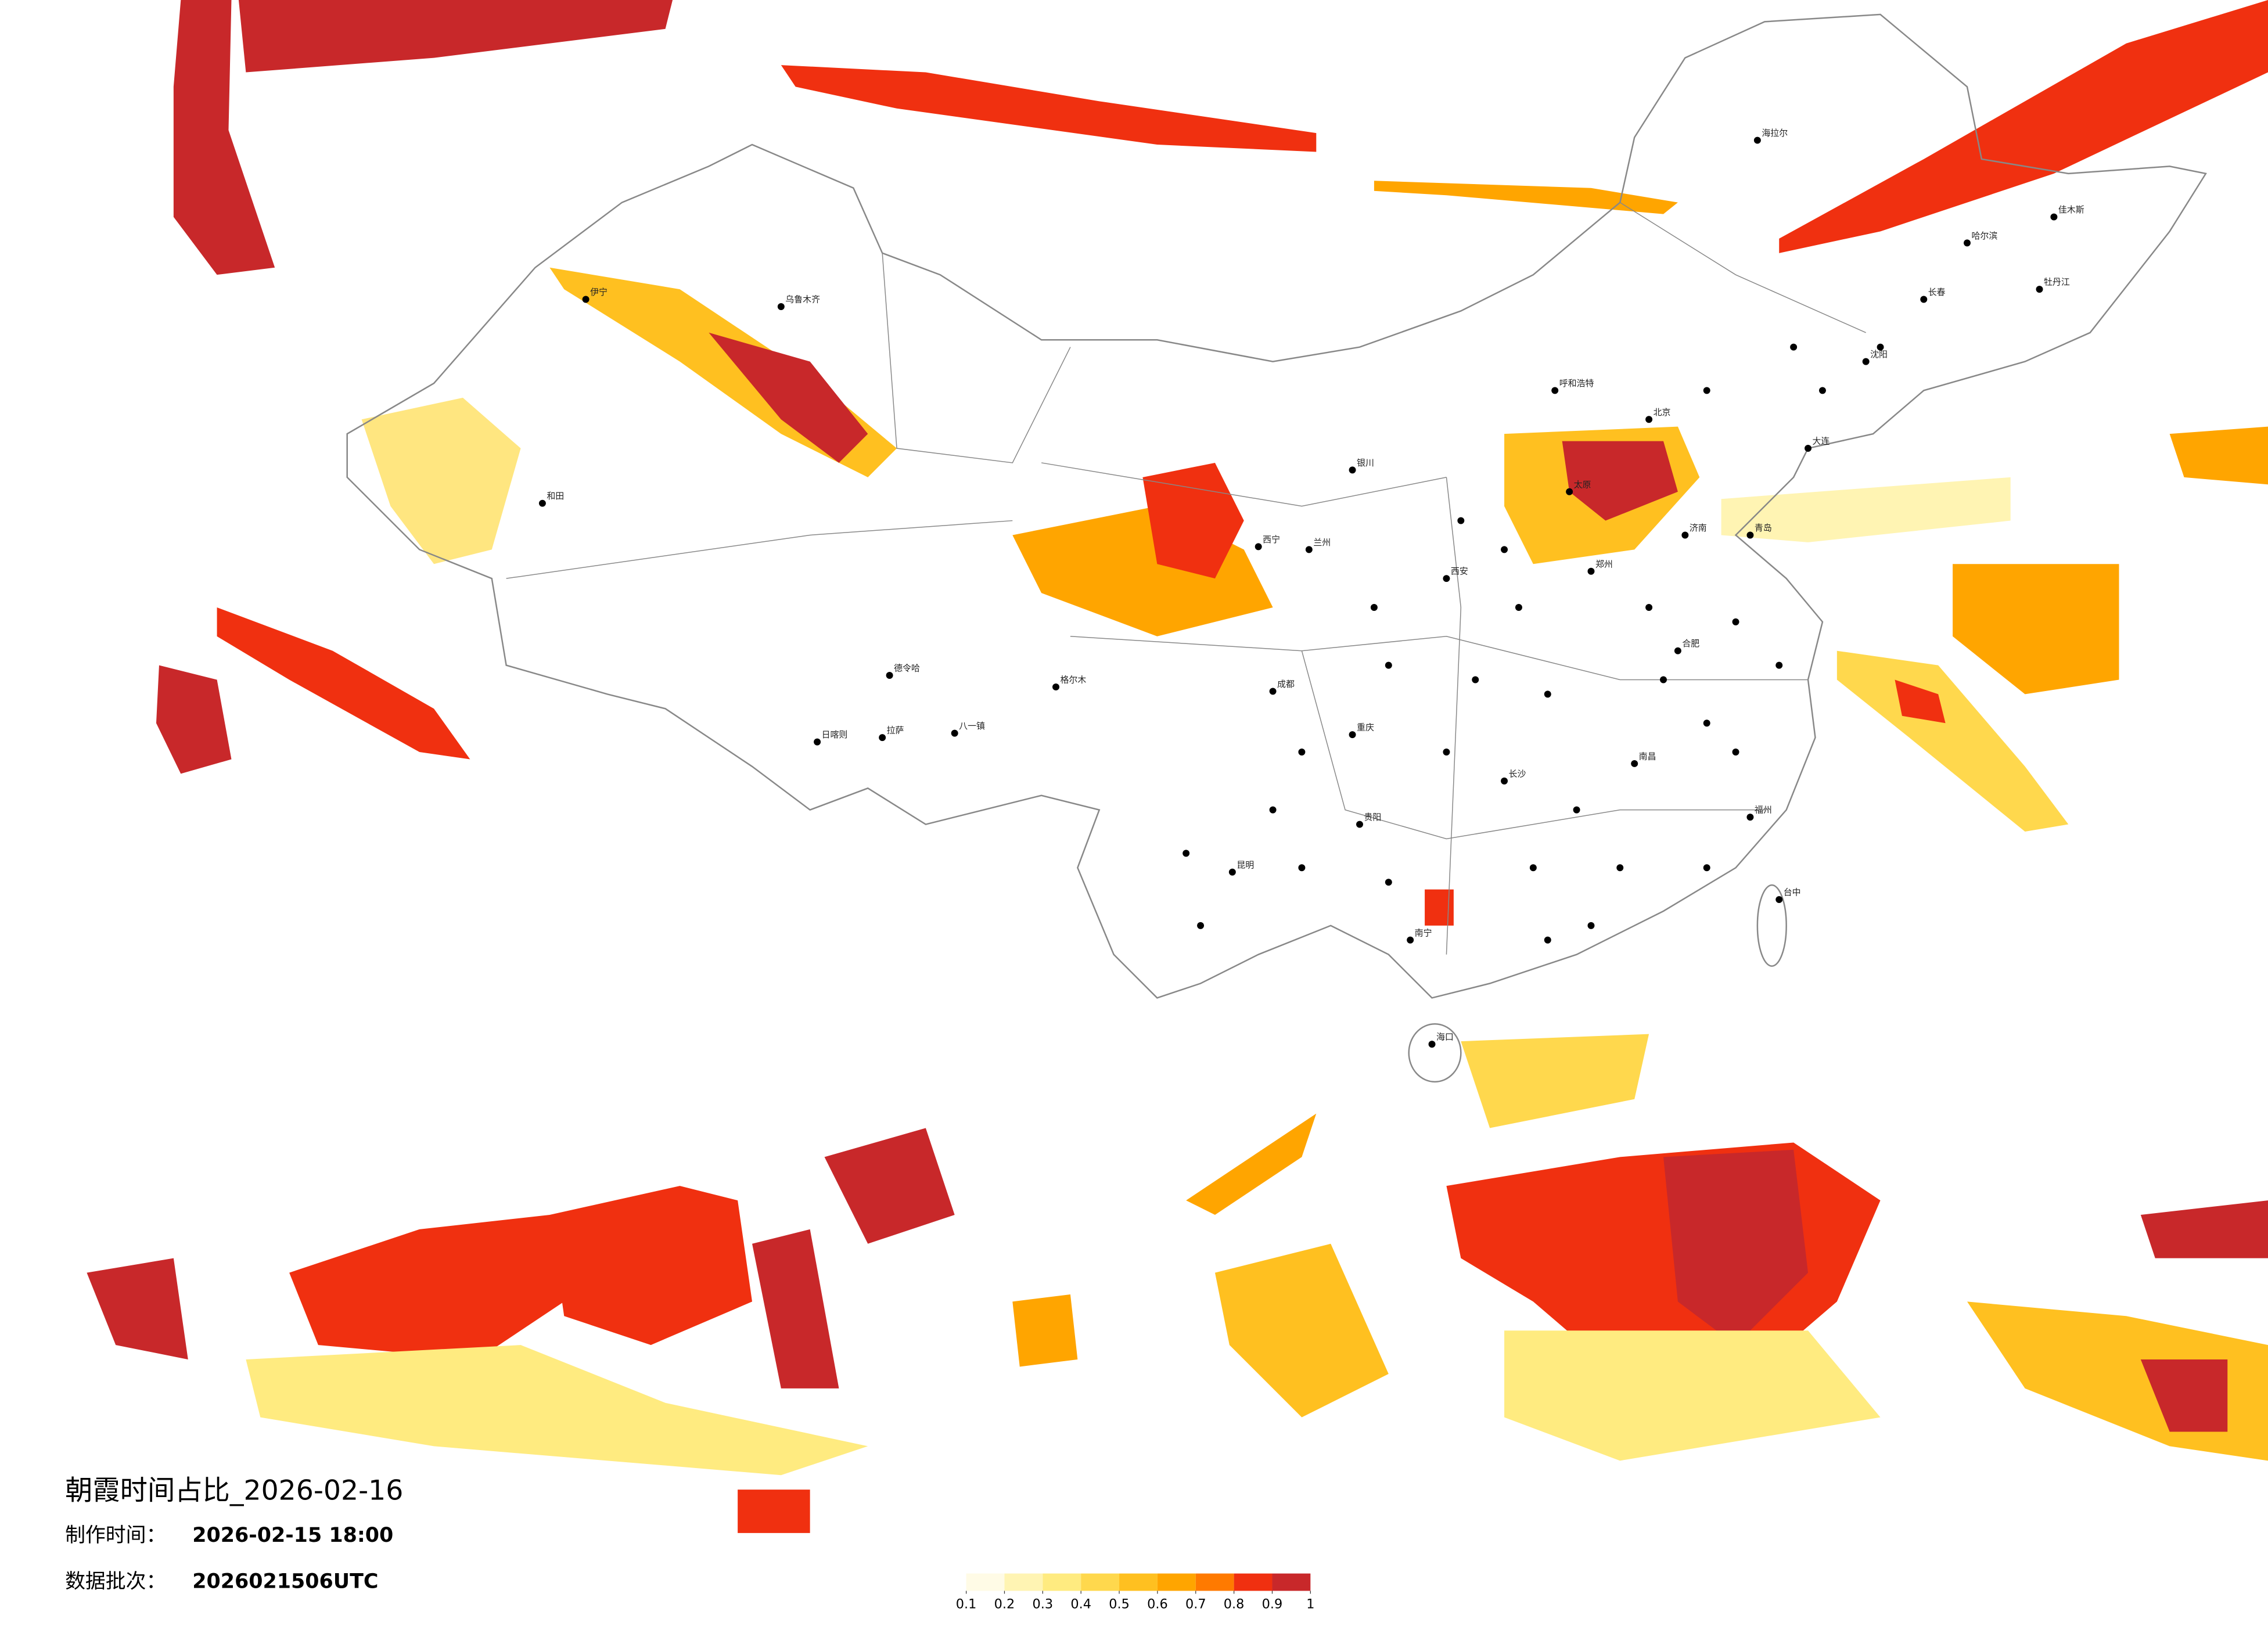 This screenshot has height=1626, width=2268. What do you see at coordinates (2071, 209) in the screenshot?
I see `city-label: 佳木斯` at bounding box center [2071, 209].